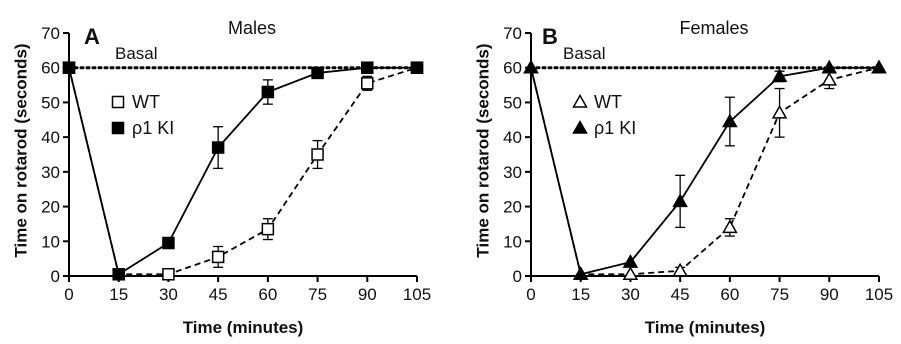 The image size is (901, 344). What do you see at coordinates (252, 28) in the screenshot?
I see `panel-title: Males` at bounding box center [252, 28].